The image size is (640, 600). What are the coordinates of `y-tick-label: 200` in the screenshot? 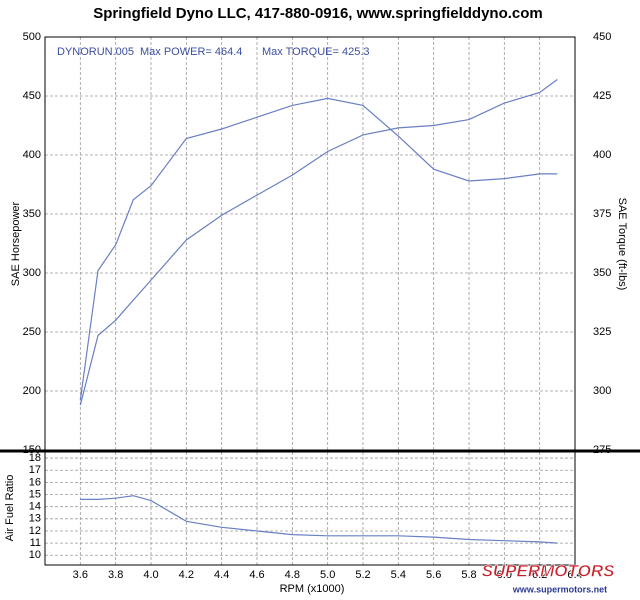 It's located at (32, 391).